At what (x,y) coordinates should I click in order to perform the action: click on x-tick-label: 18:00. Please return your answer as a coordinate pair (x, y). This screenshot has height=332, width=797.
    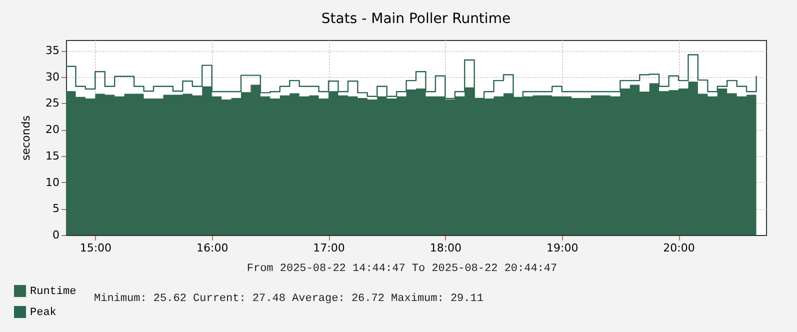
    Looking at the image, I should click on (446, 248).